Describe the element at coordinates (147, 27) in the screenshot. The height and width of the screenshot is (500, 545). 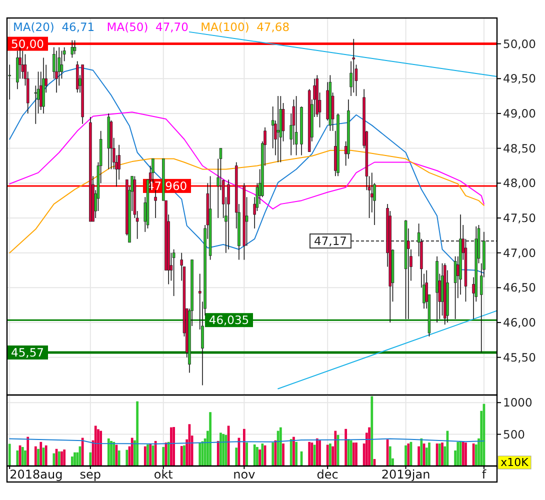
I see `text: MA(50) 47,70` at that location.